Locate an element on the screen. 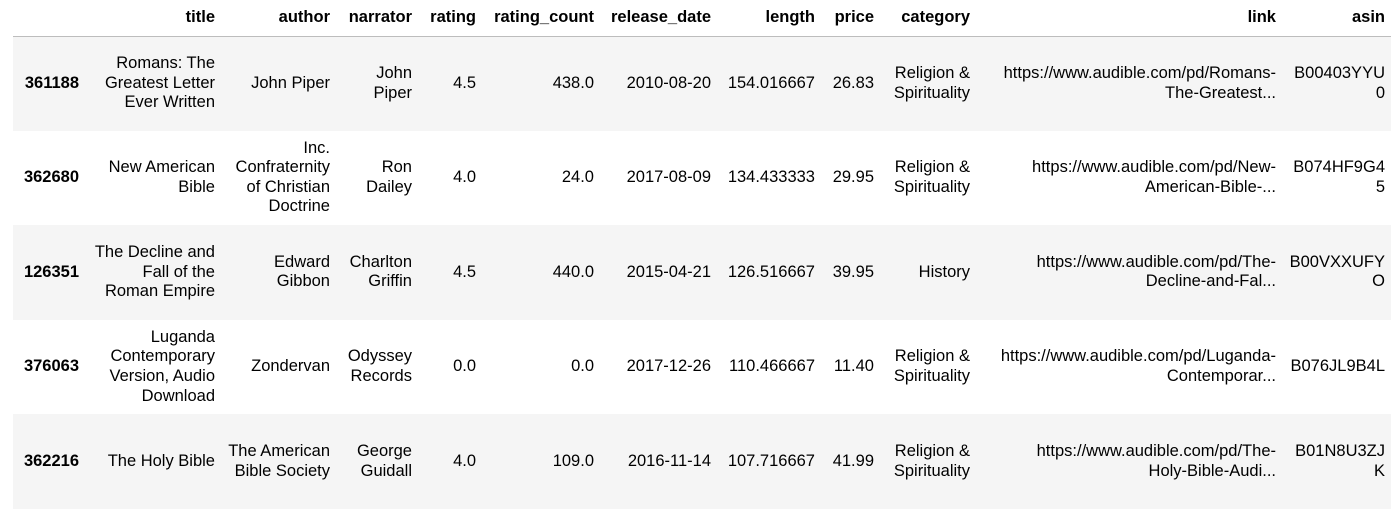 This screenshot has height=517, width=1400. cell-asin: B00403YYU0 is located at coordinates (1339, 82).